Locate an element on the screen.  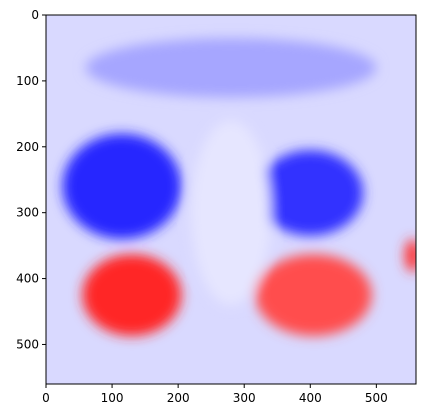
left-red-lobe is located at coordinates (132, 295).